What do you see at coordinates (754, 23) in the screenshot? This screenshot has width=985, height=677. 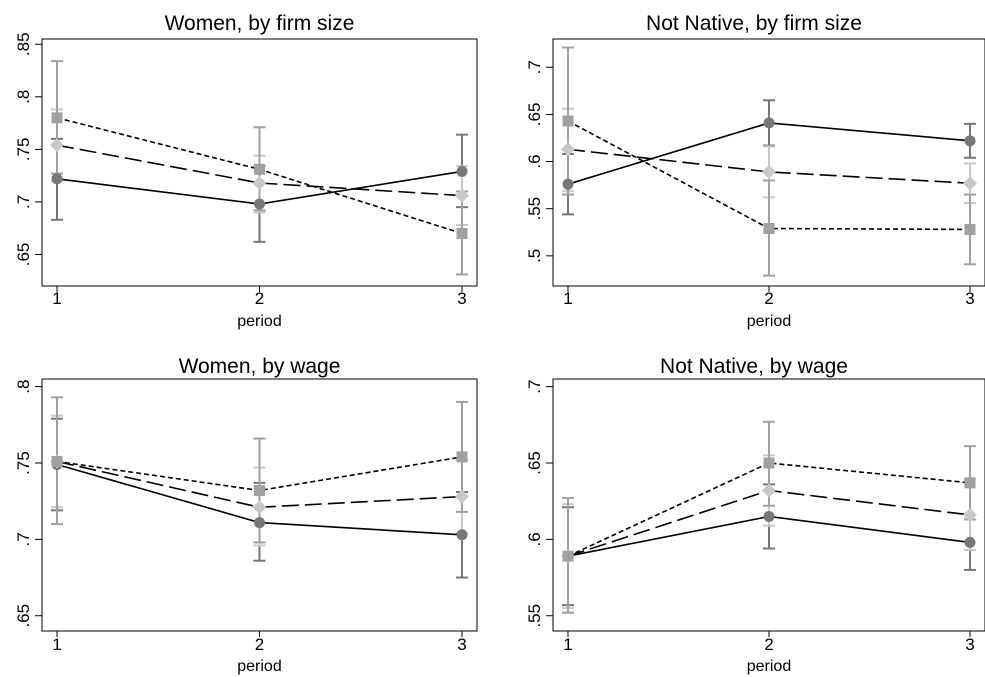 I see `chart-title: Not Native, by firm size` at bounding box center [754, 23].